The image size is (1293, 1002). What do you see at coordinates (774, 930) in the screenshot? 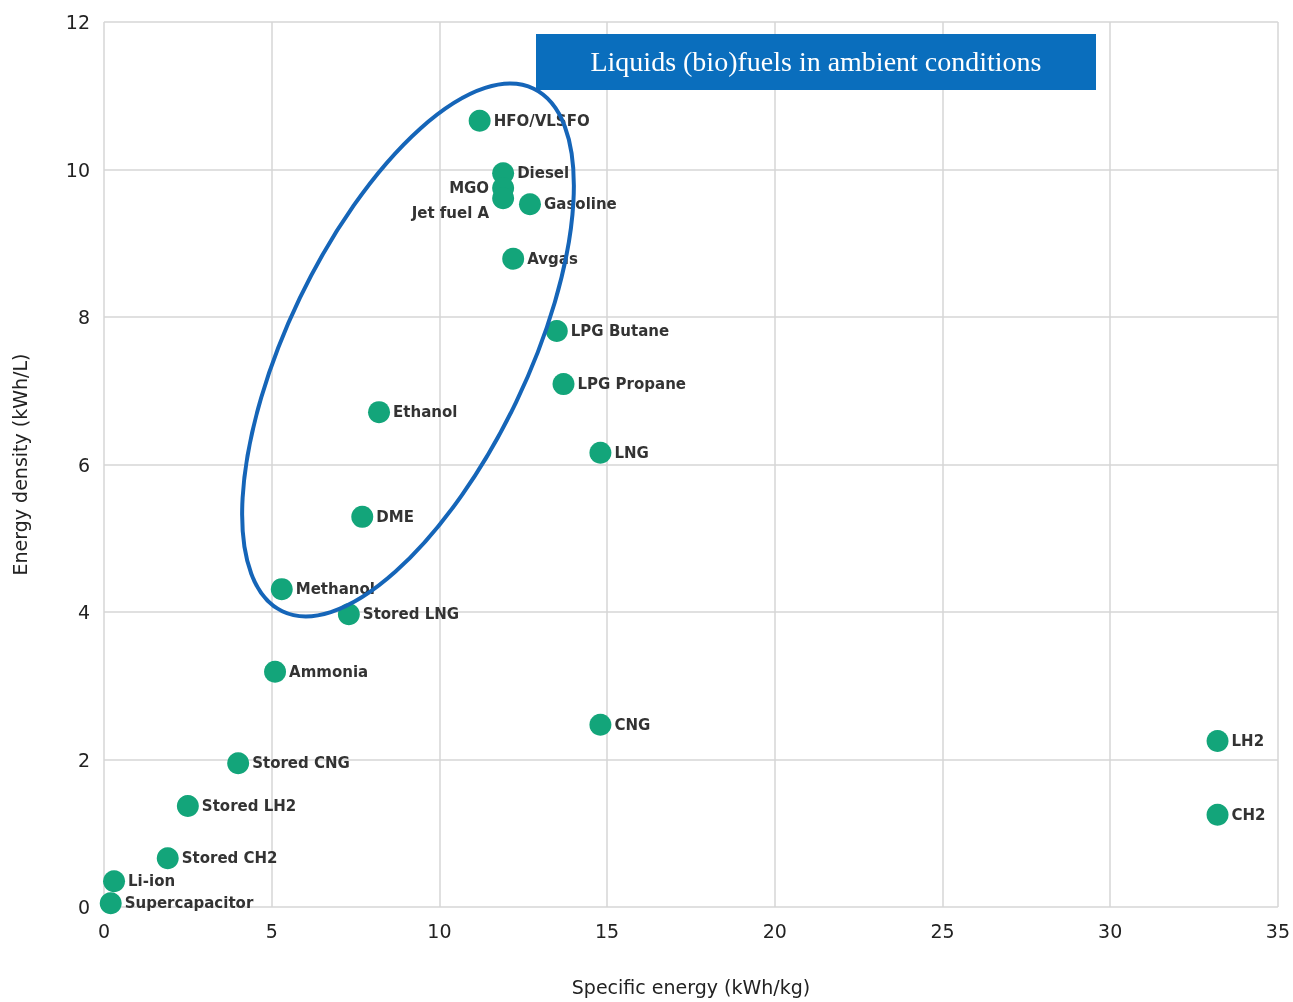
I see `x-tick-label: 20` at bounding box center [774, 930].